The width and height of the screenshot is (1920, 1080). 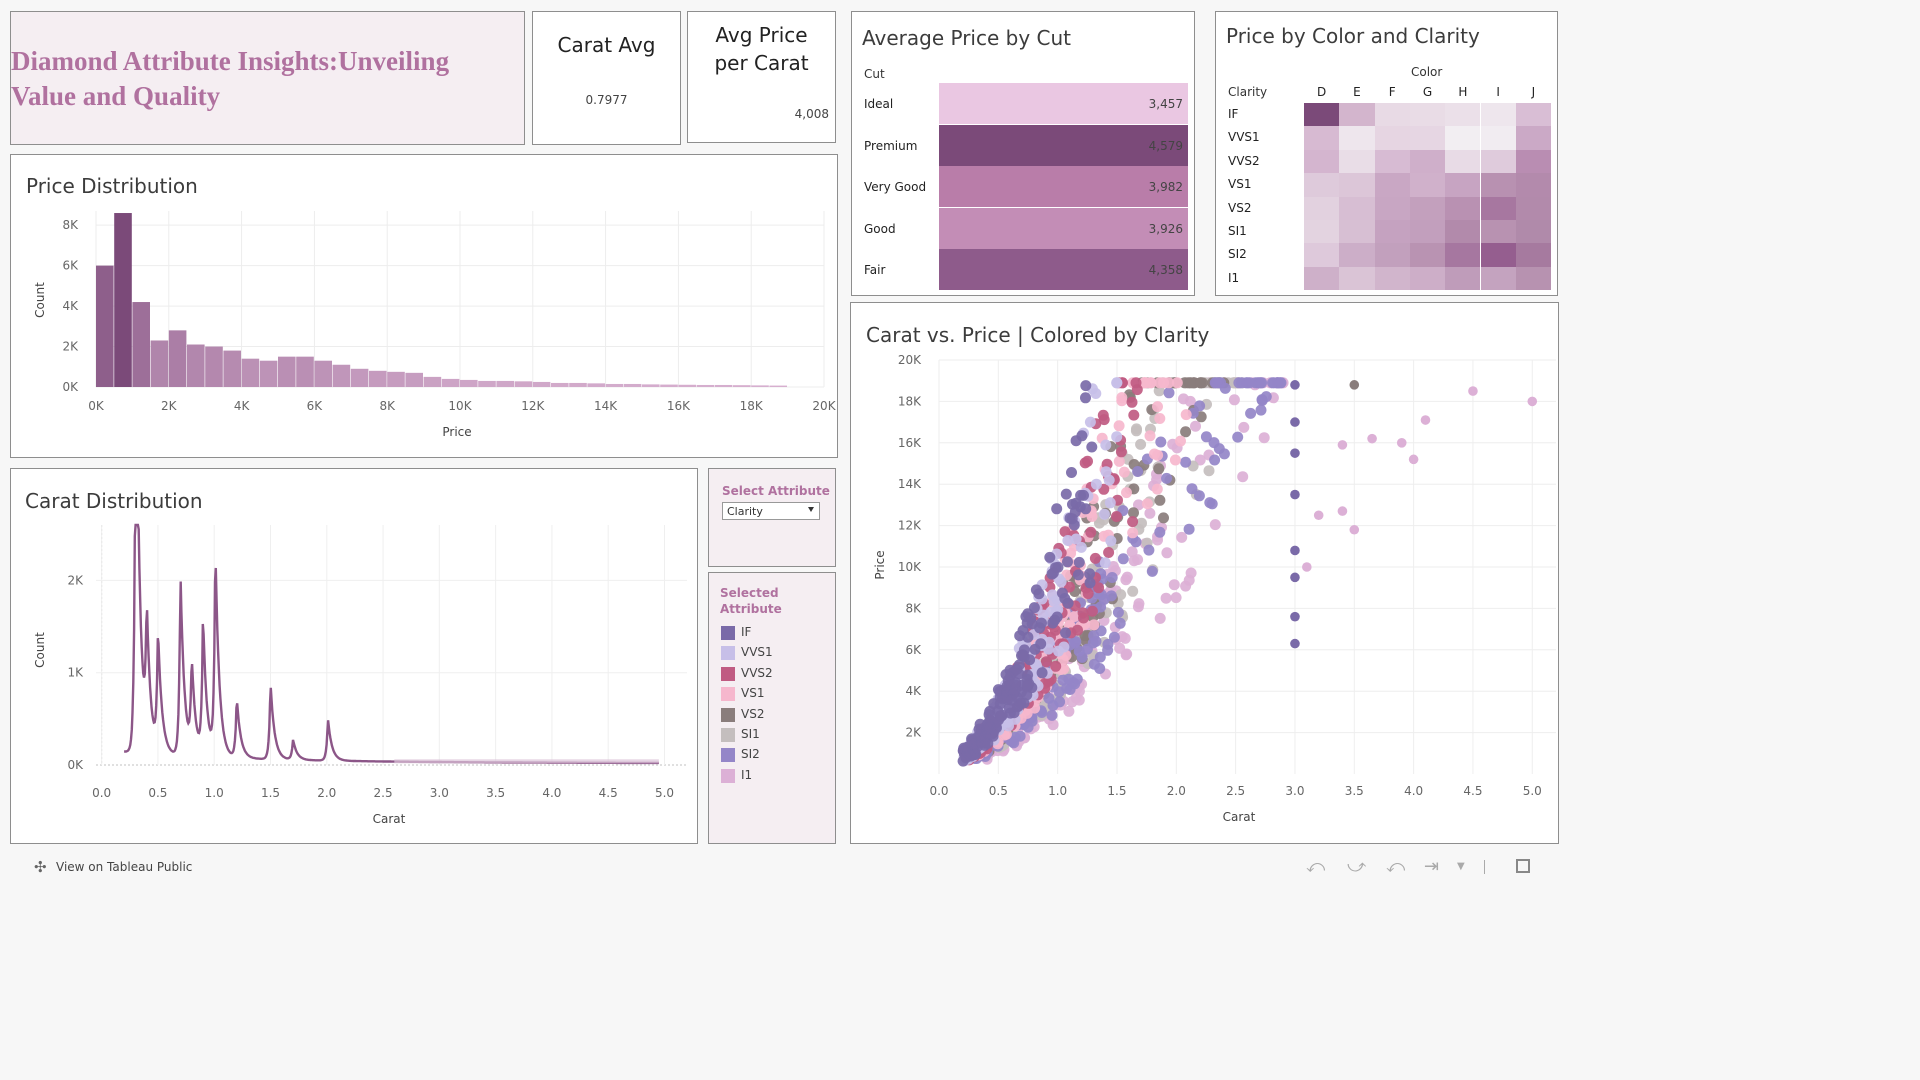 What do you see at coordinates (1063, 228) in the screenshot?
I see `cut-value-cell: 3,926` at bounding box center [1063, 228].